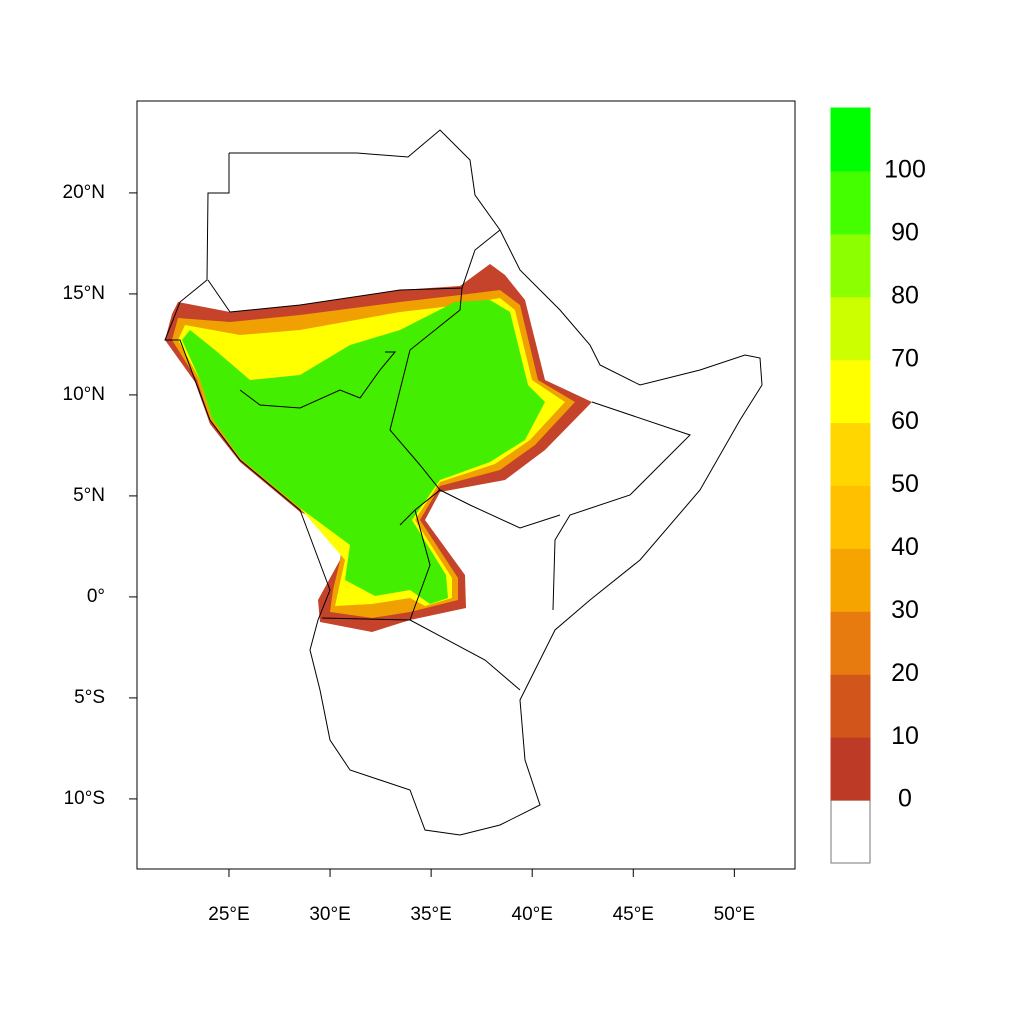 Image resolution: width=1024 pixels, height=1029 pixels. I want to click on y-tick-label: 20°N, so click(84, 192).